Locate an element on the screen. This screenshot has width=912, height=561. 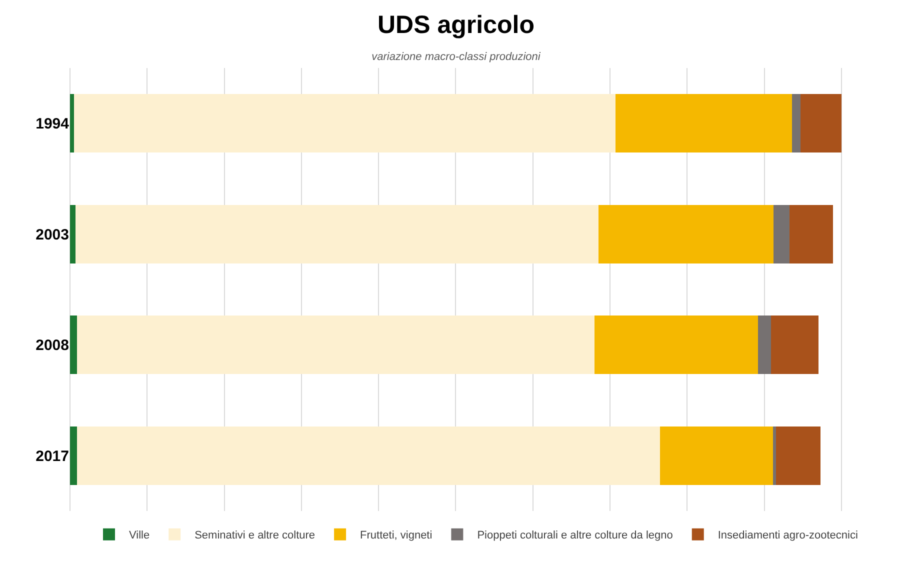
legend-label: Insediamenti agro-zootecnici is located at coordinates (788, 536).